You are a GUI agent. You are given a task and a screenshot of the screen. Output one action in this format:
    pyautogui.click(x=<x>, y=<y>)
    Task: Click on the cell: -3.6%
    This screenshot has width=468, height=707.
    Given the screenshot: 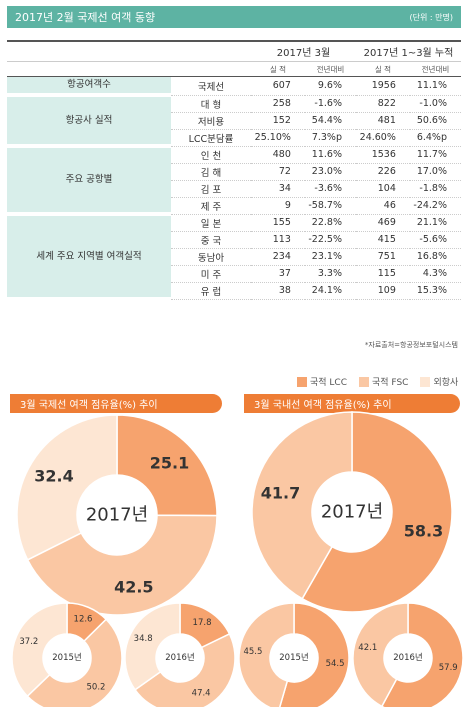 What is the action you would take?
    pyautogui.click(x=330, y=189)
    